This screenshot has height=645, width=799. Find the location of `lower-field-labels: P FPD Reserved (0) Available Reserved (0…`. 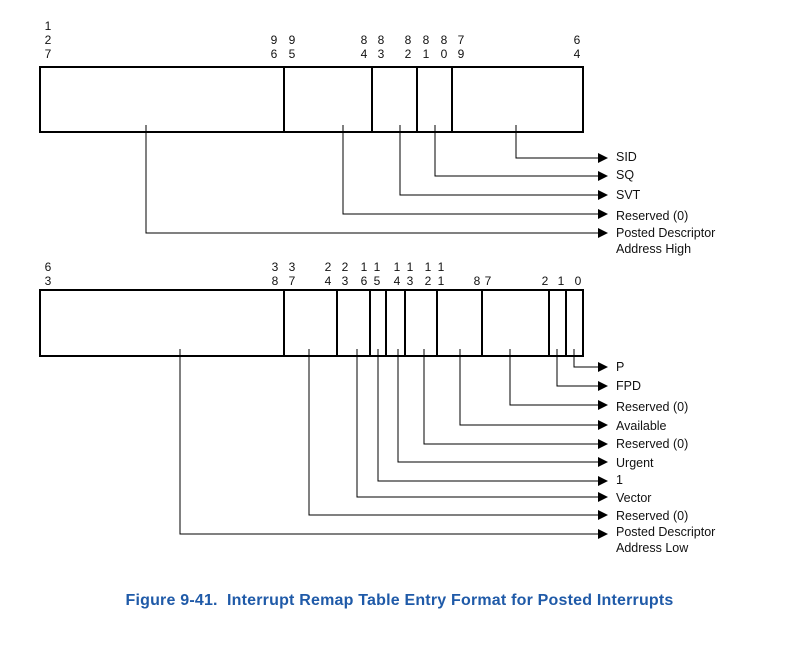

lower-field-labels: P FPD Reserved (0) Available Reserved (0… is located at coordinates (665, 457).